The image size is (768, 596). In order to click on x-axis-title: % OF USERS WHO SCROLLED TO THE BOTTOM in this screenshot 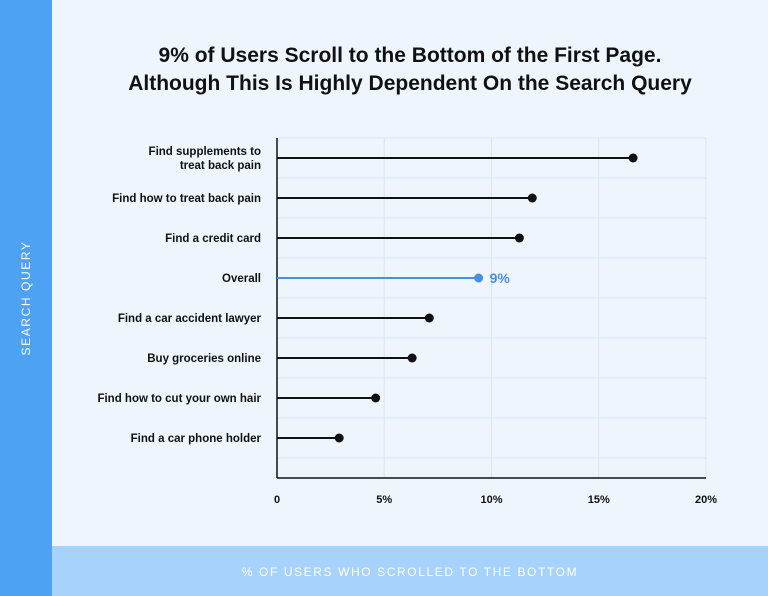, I will do `click(410, 572)`.